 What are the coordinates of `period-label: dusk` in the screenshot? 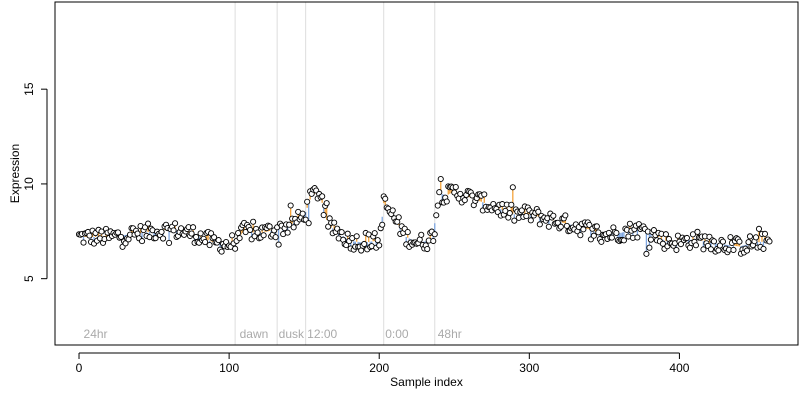 It's located at (292, 334).